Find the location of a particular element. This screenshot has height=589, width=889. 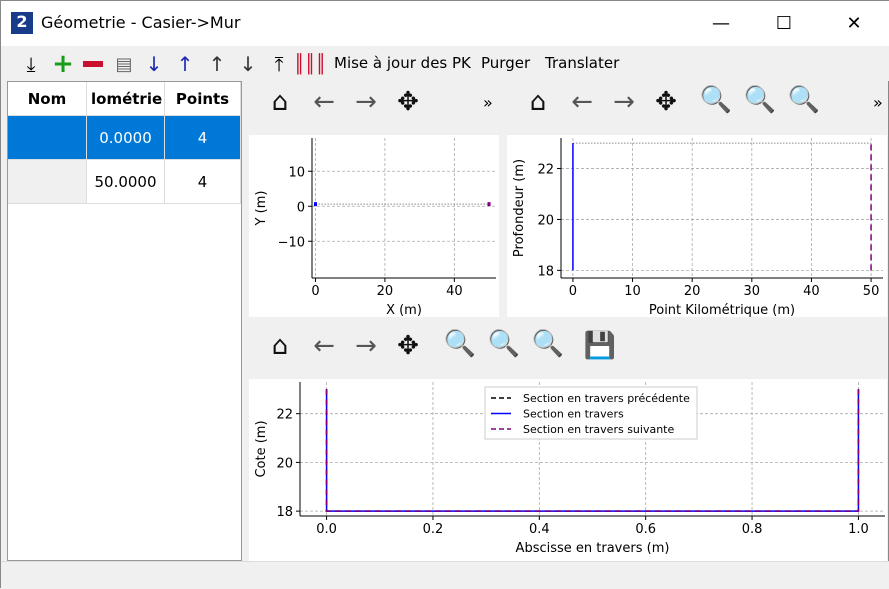

add-icon: + is located at coordinates (63, 64).